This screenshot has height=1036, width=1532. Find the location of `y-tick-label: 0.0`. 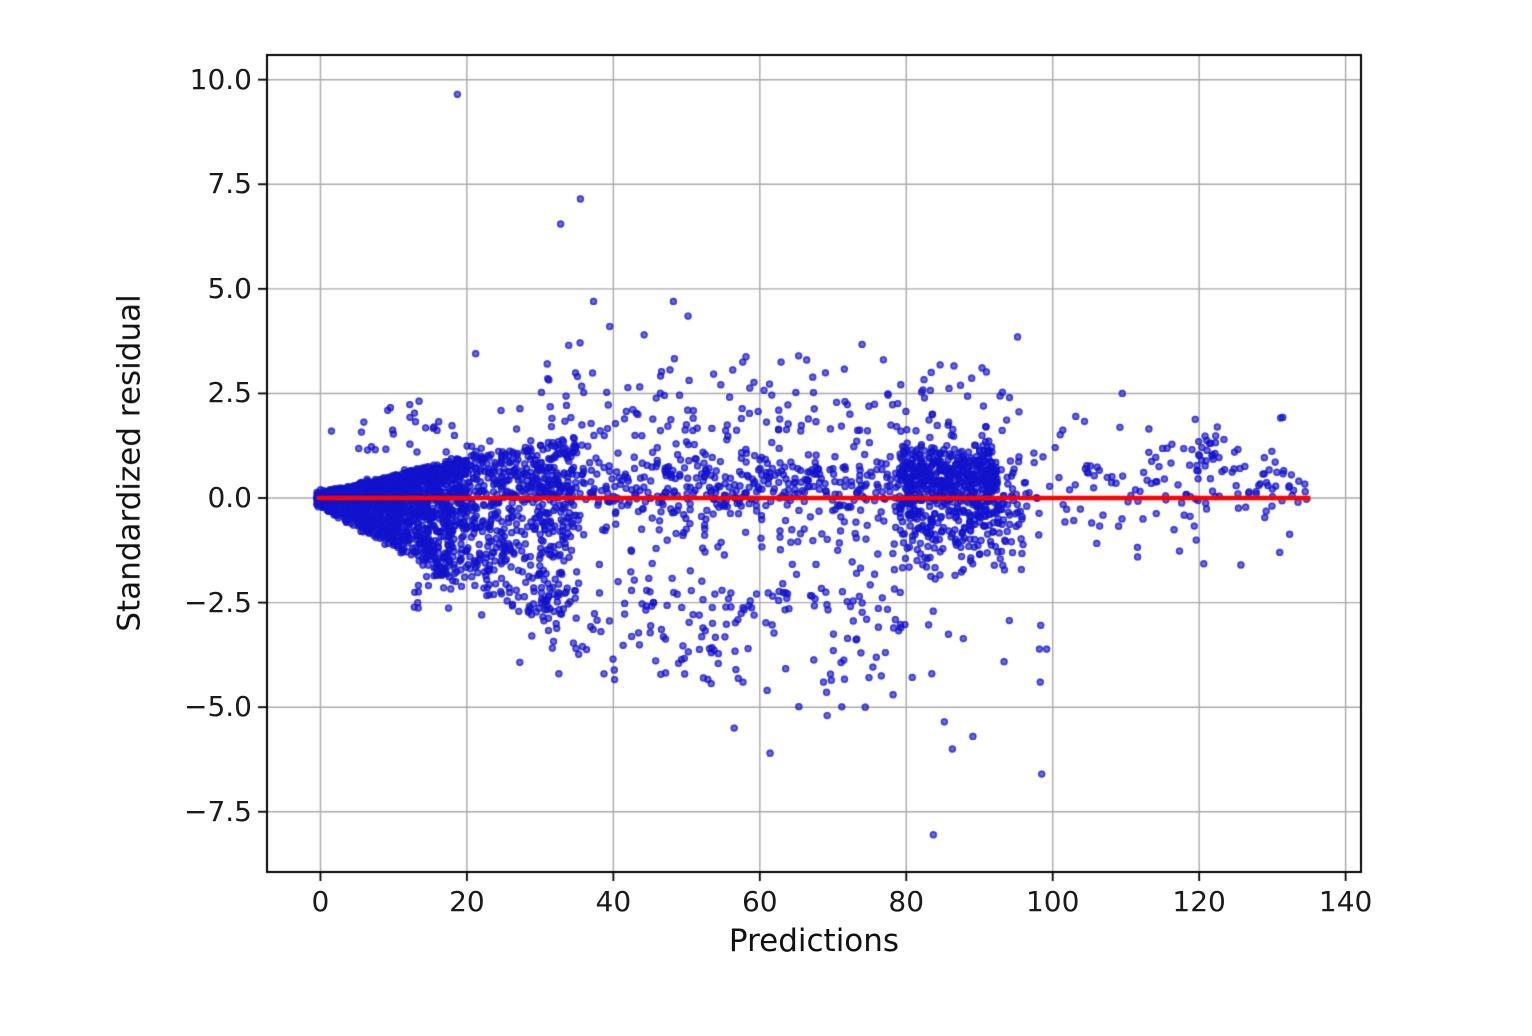

y-tick-label: 0.0 is located at coordinates (229, 497).